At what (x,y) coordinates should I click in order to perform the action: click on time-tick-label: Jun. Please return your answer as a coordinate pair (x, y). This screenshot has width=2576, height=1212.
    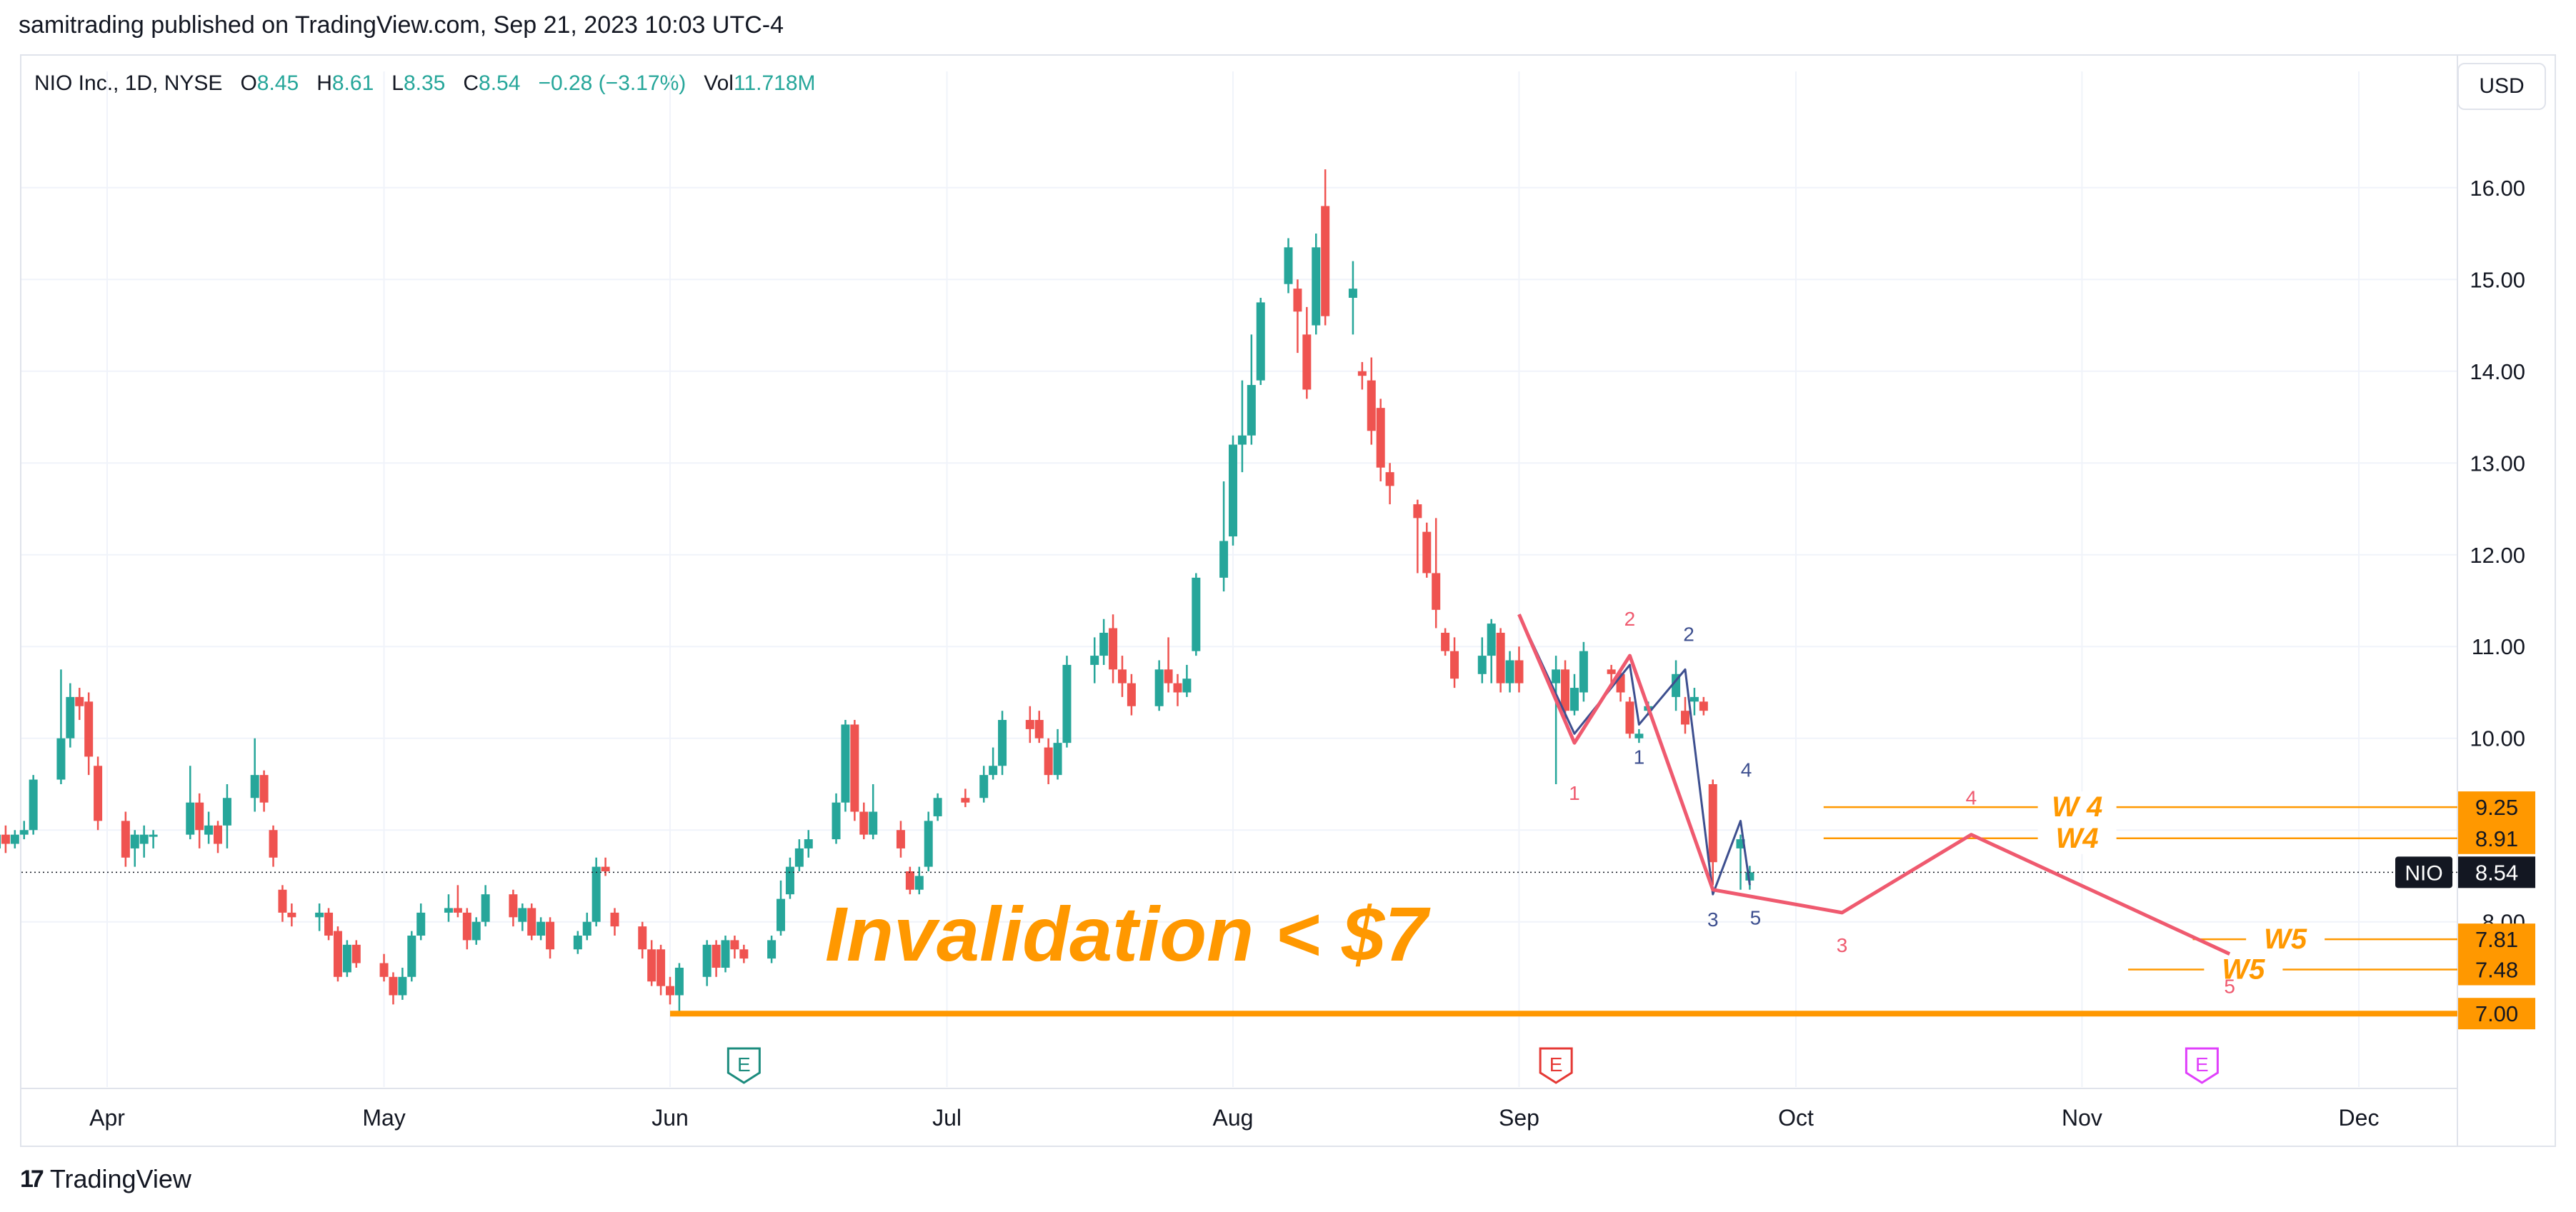
    Looking at the image, I should click on (670, 1118).